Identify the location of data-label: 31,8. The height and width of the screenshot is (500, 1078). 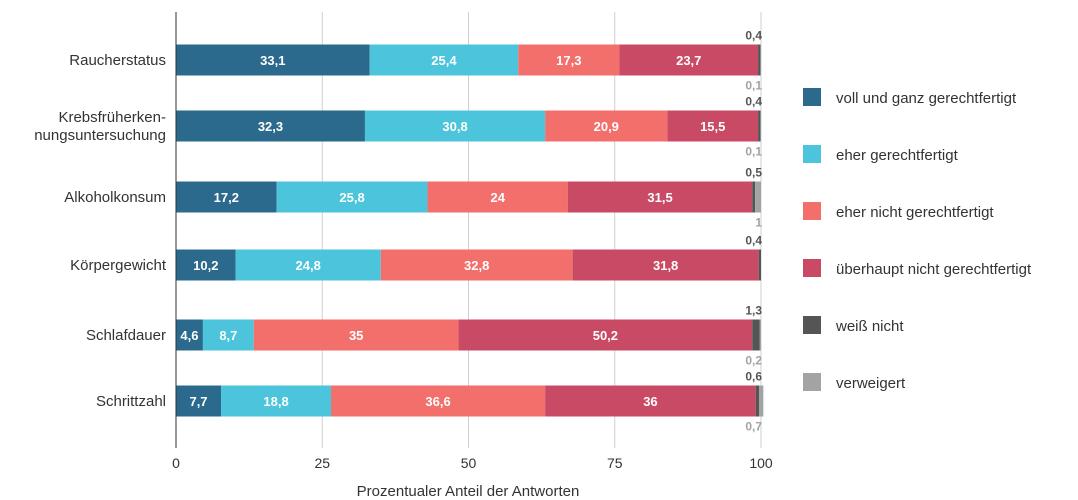
(665, 265).